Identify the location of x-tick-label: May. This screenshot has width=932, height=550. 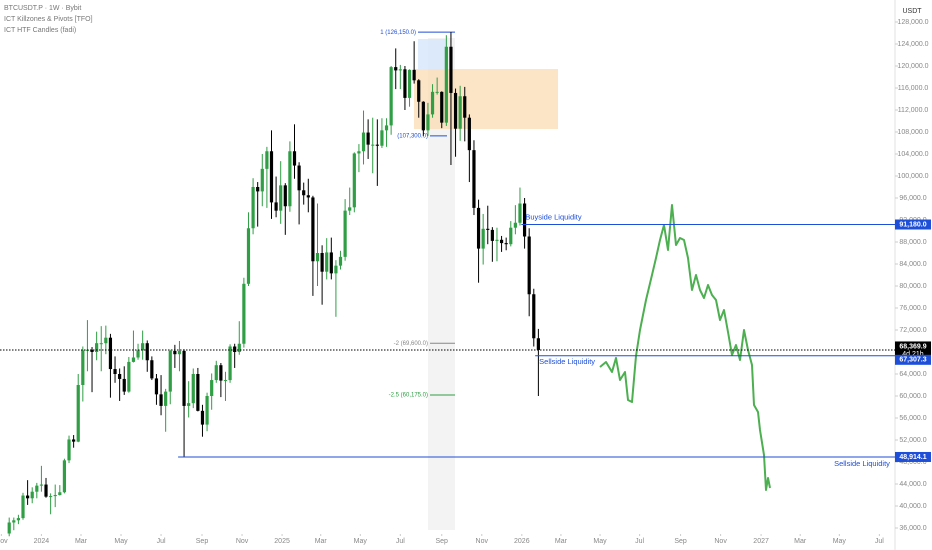
(840, 541).